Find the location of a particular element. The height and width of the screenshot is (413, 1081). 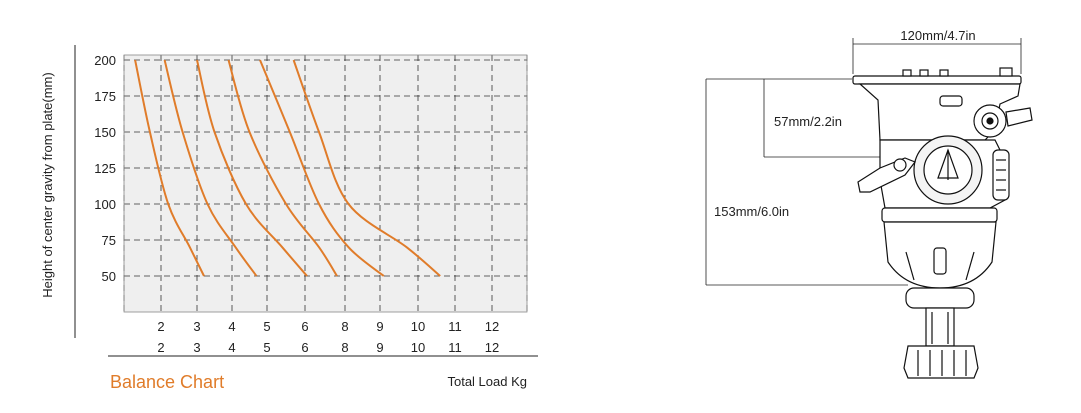

x-tick-label-secondary: 5 is located at coordinates (266, 347).